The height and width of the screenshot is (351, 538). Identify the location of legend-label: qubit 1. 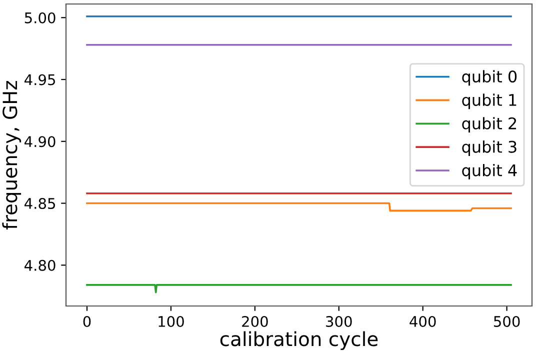
(489, 102).